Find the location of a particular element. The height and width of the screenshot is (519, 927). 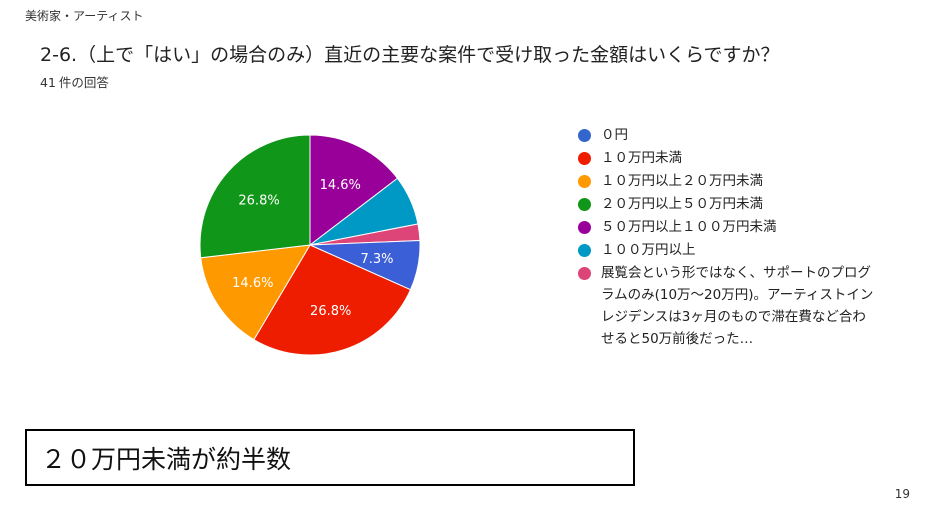

legend-label: １０万円未満 is located at coordinates (641, 158).